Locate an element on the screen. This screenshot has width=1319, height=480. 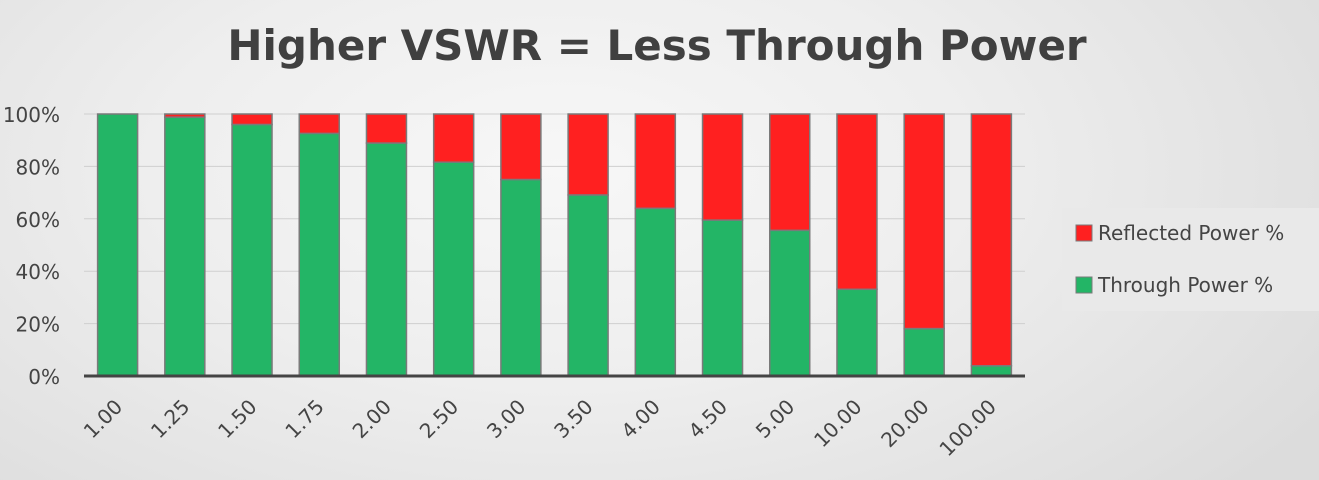
x-tick-label: 5.00 is located at coordinates (775, 419).